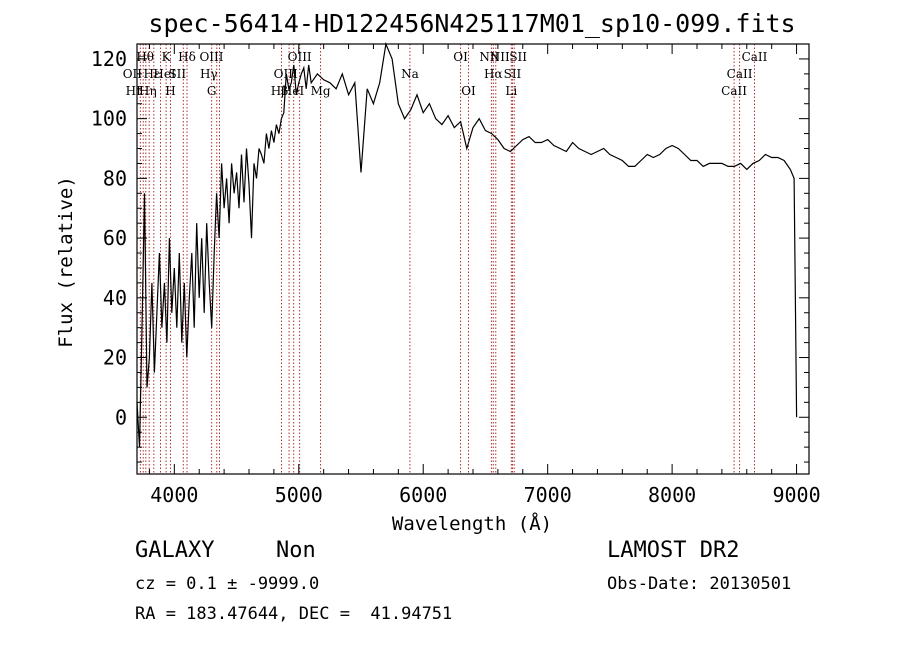  Describe the element at coordinates (109, 119) in the screenshot. I see `y-tick-label: 100` at that location.